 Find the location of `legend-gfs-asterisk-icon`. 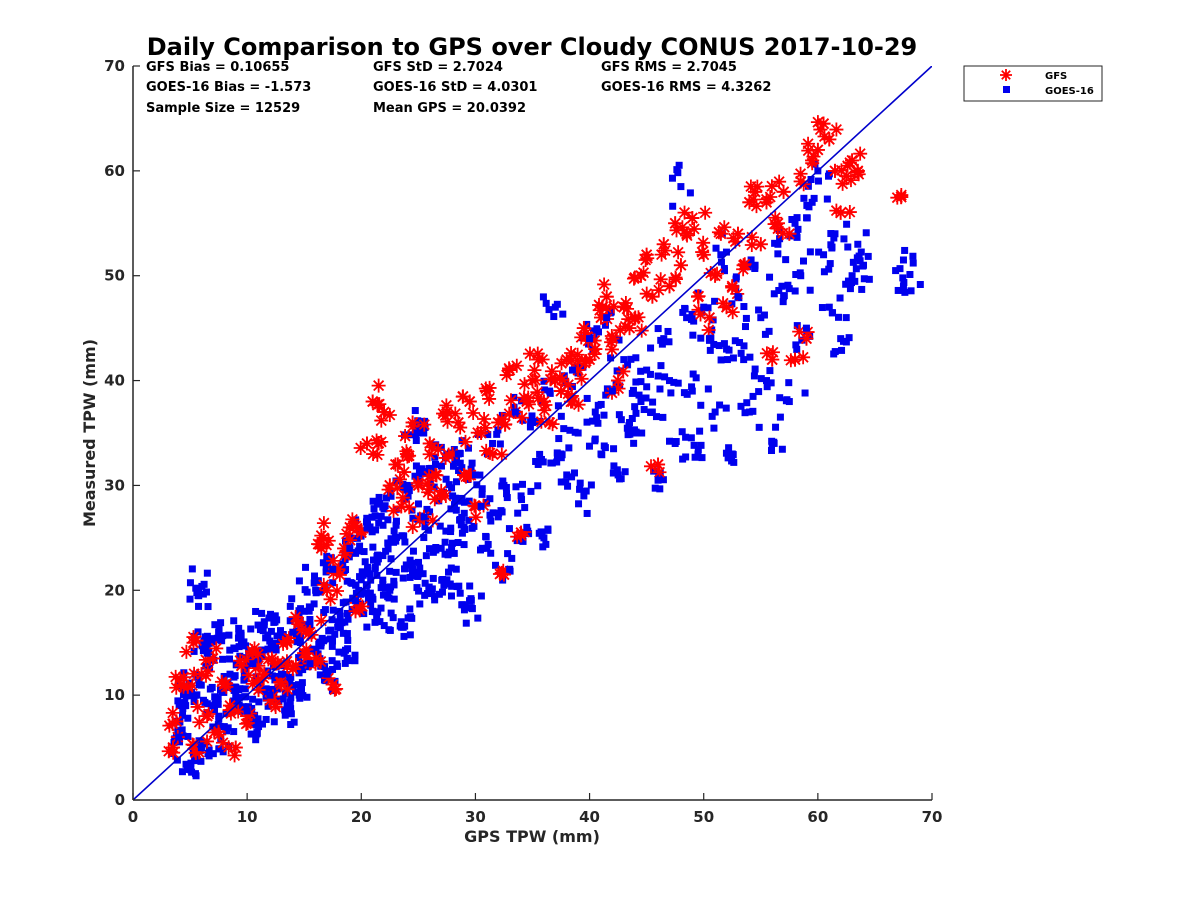

legend-gfs-asterisk-icon is located at coordinates (1006, 75).